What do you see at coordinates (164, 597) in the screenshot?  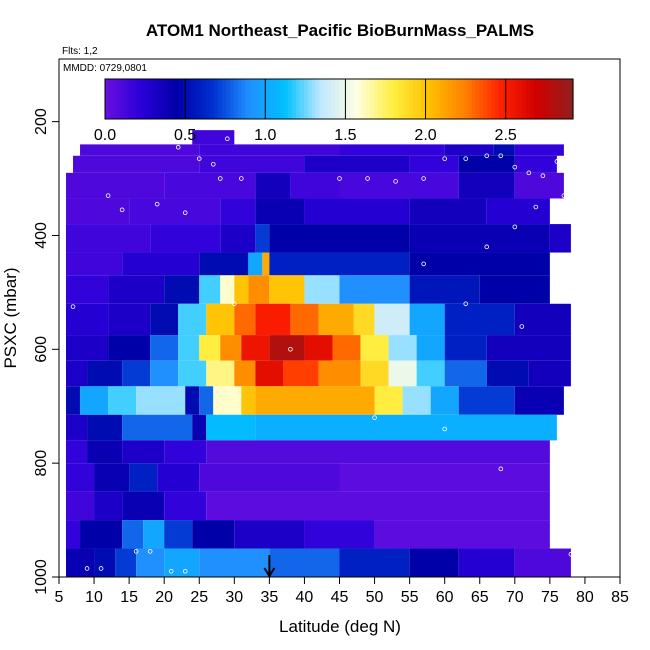 I see `x-tick-label: 20` at bounding box center [164, 597].